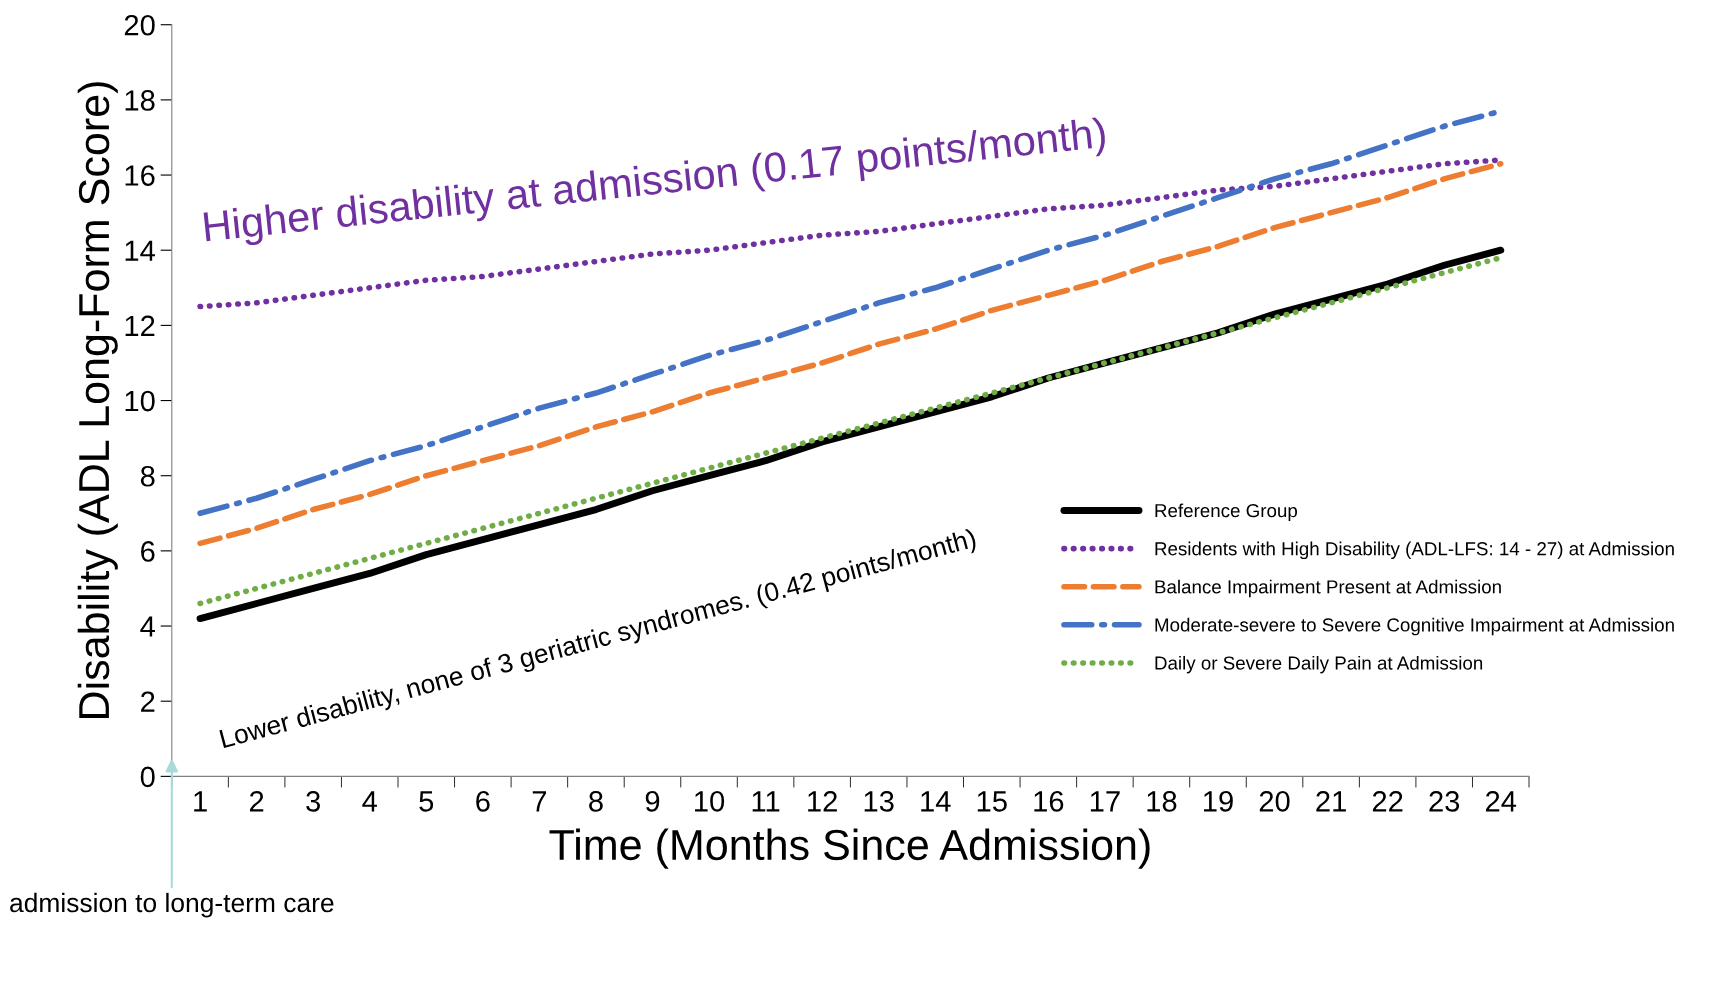 This screenshot has width=1718, height=989. I want to click on legend-label: Daily or Severe Daily Pain at Admission, so click(1319, 664).